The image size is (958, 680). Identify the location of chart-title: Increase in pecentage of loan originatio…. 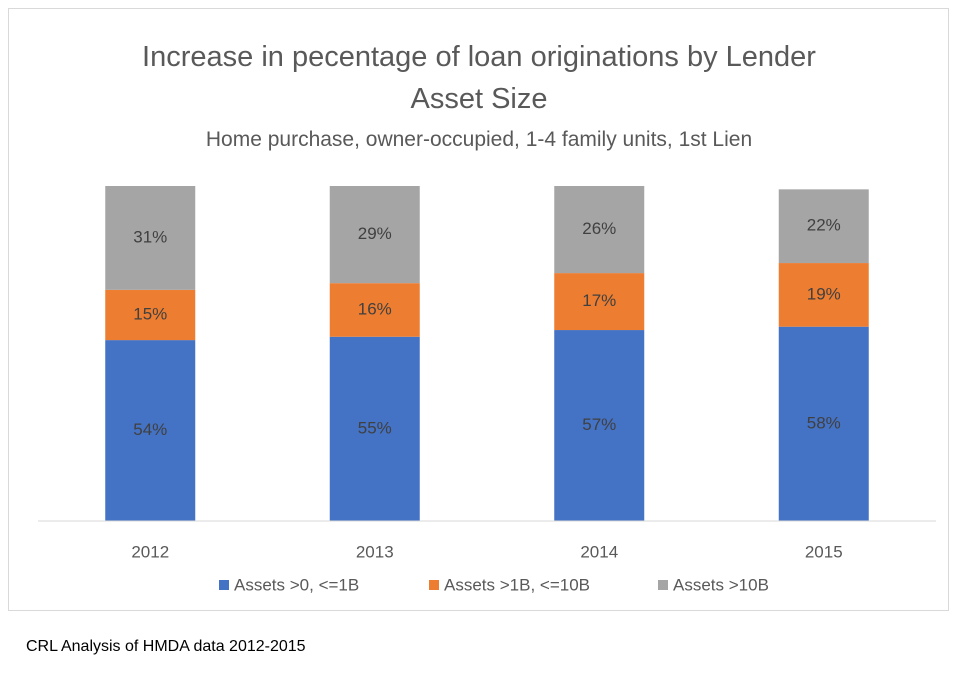
(479, 78).